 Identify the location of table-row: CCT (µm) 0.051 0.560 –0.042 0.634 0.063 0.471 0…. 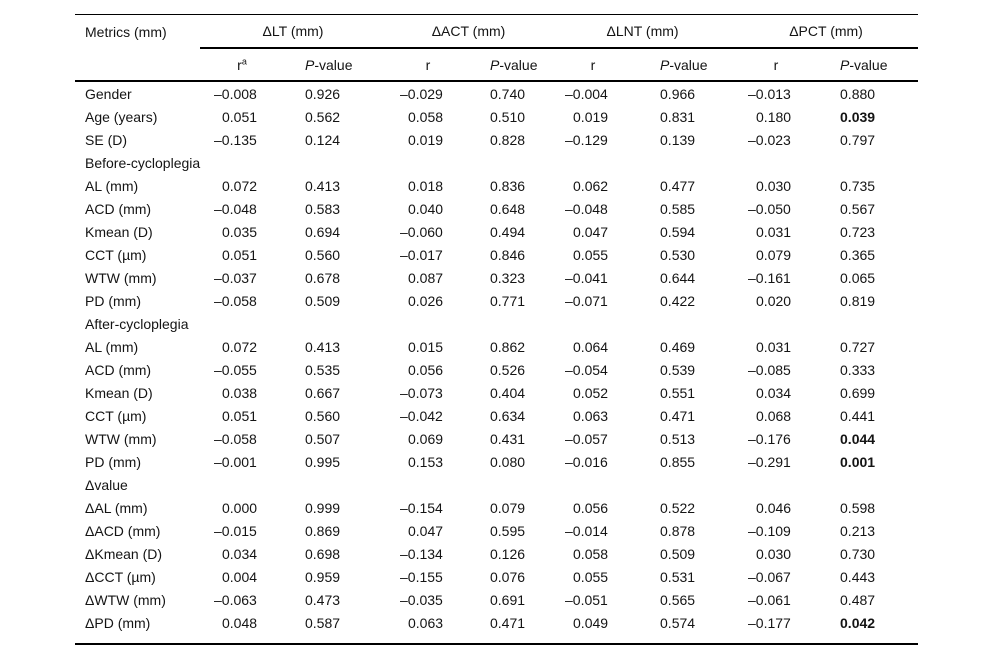
(496, 415).